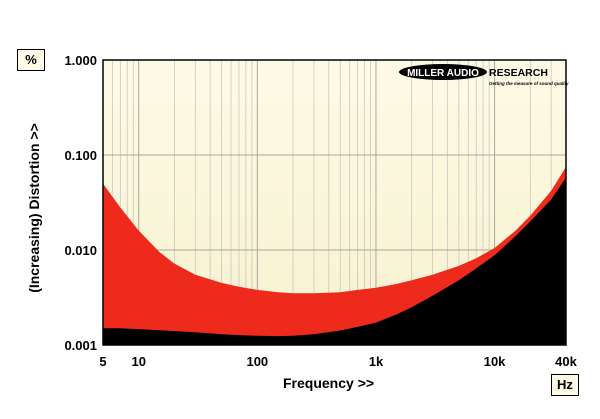 This screenshot has width=600, height=419. I want to click on x-tick-label: 1k, so click(376, 361).